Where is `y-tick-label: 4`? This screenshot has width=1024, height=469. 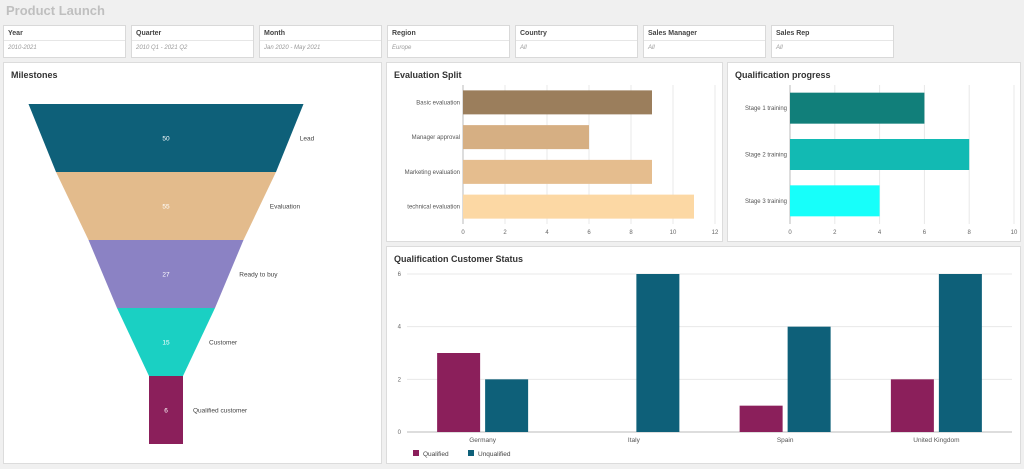
y-tick-label: 4 is located at coordinates (400, 328).